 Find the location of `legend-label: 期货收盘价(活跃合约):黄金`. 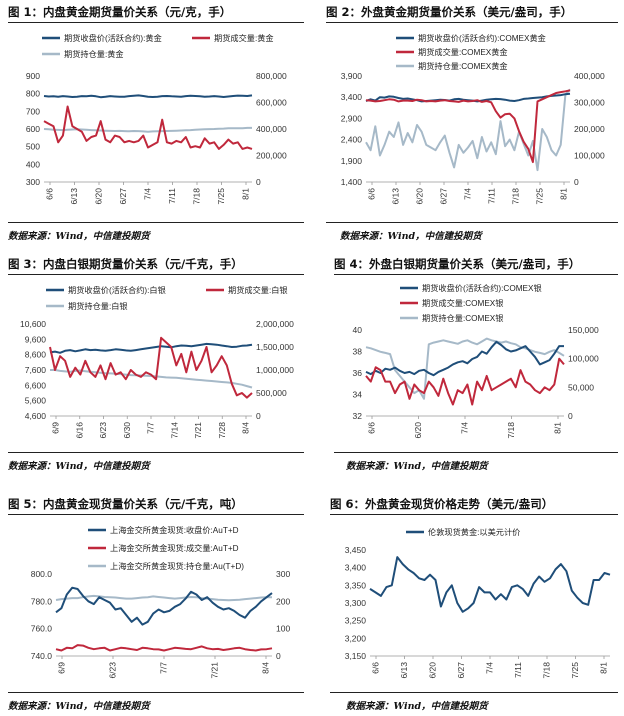

legend-label: 期货收盘价(活跃合约):黄金 is located at coordinates (113, 38).